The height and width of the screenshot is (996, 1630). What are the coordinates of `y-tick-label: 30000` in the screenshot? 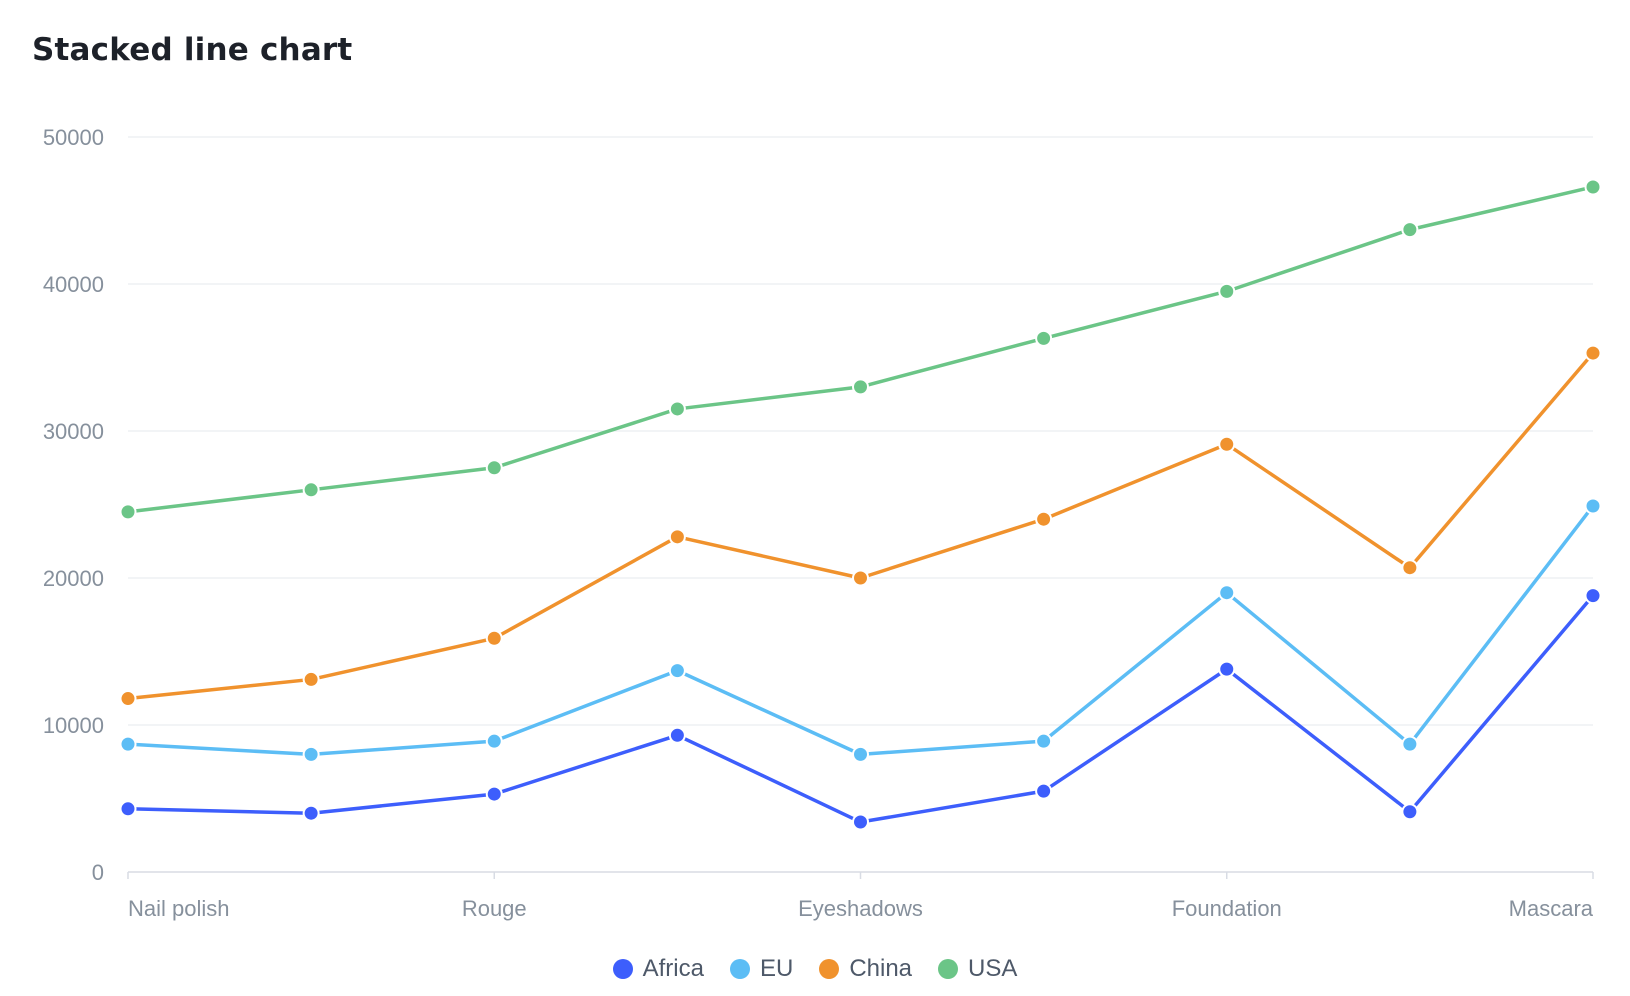 It's located at (73, 431).